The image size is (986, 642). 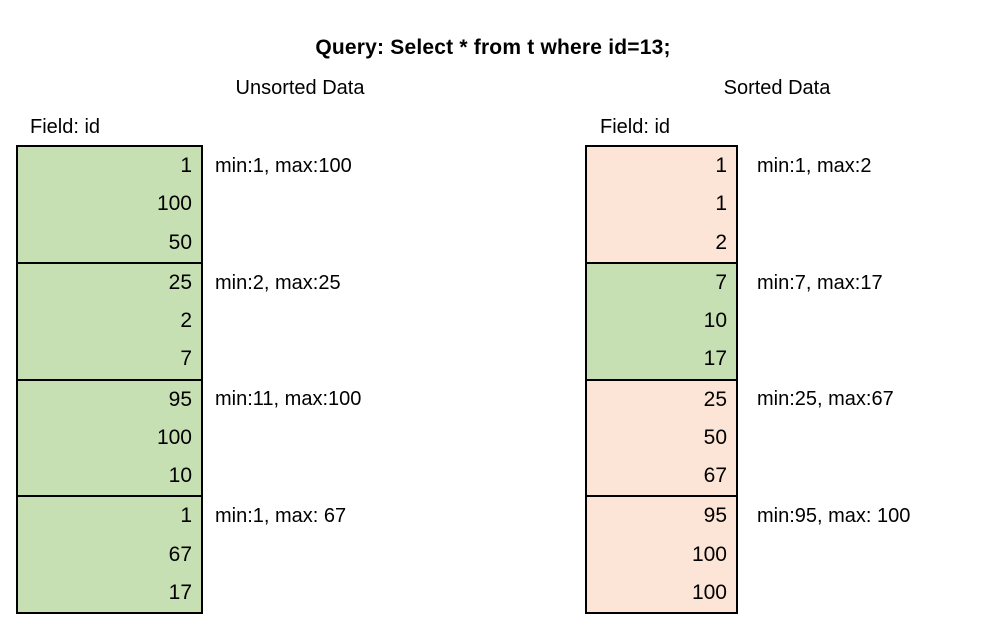 What do you see at coordinates (661, 320) in the screenshot?
I see `sorted-block-2: 7 10 17` at bounding box center [661, 320].